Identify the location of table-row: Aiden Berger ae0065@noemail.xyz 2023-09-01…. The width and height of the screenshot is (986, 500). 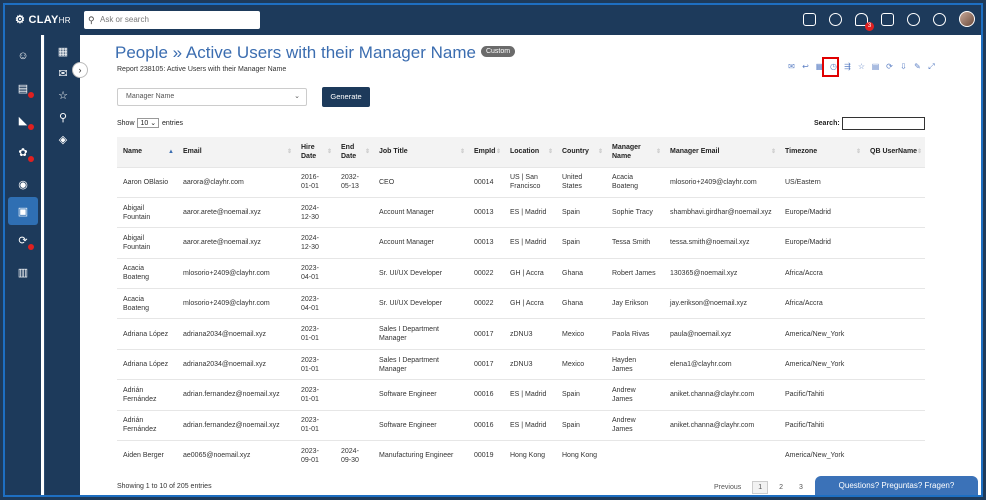
(521, 455).